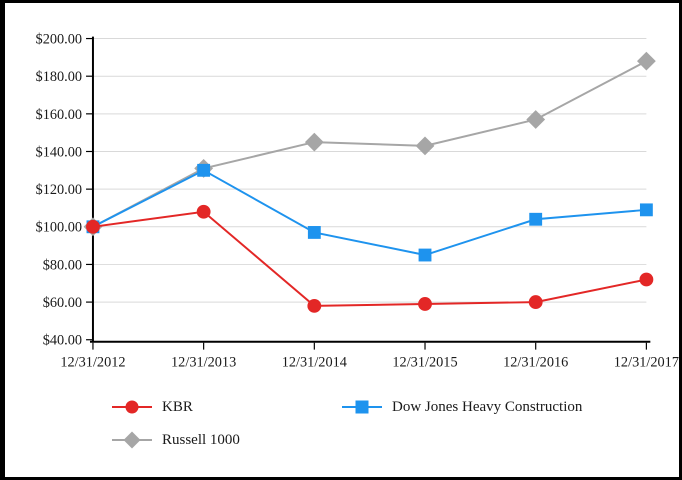 The height and width of the screenshot is (480, 682). What do you see at coordinates (59, 152) in the screenshot?
I see `y-tick-label: $140.00` at bounding box center [59, 152].